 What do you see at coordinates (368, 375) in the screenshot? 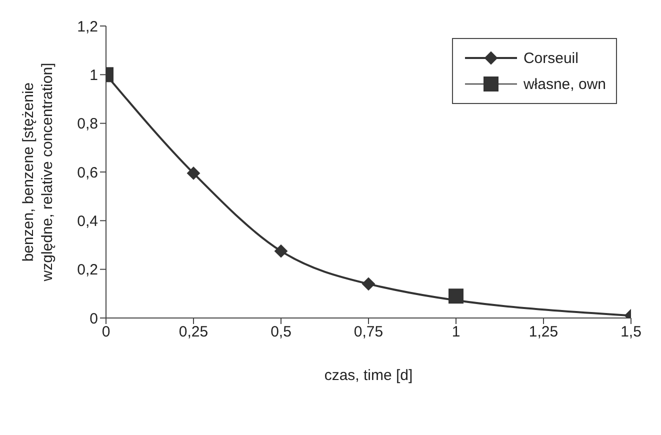
I see `x-axis-title: czas, time [d]` at bounding box center [368, 375].